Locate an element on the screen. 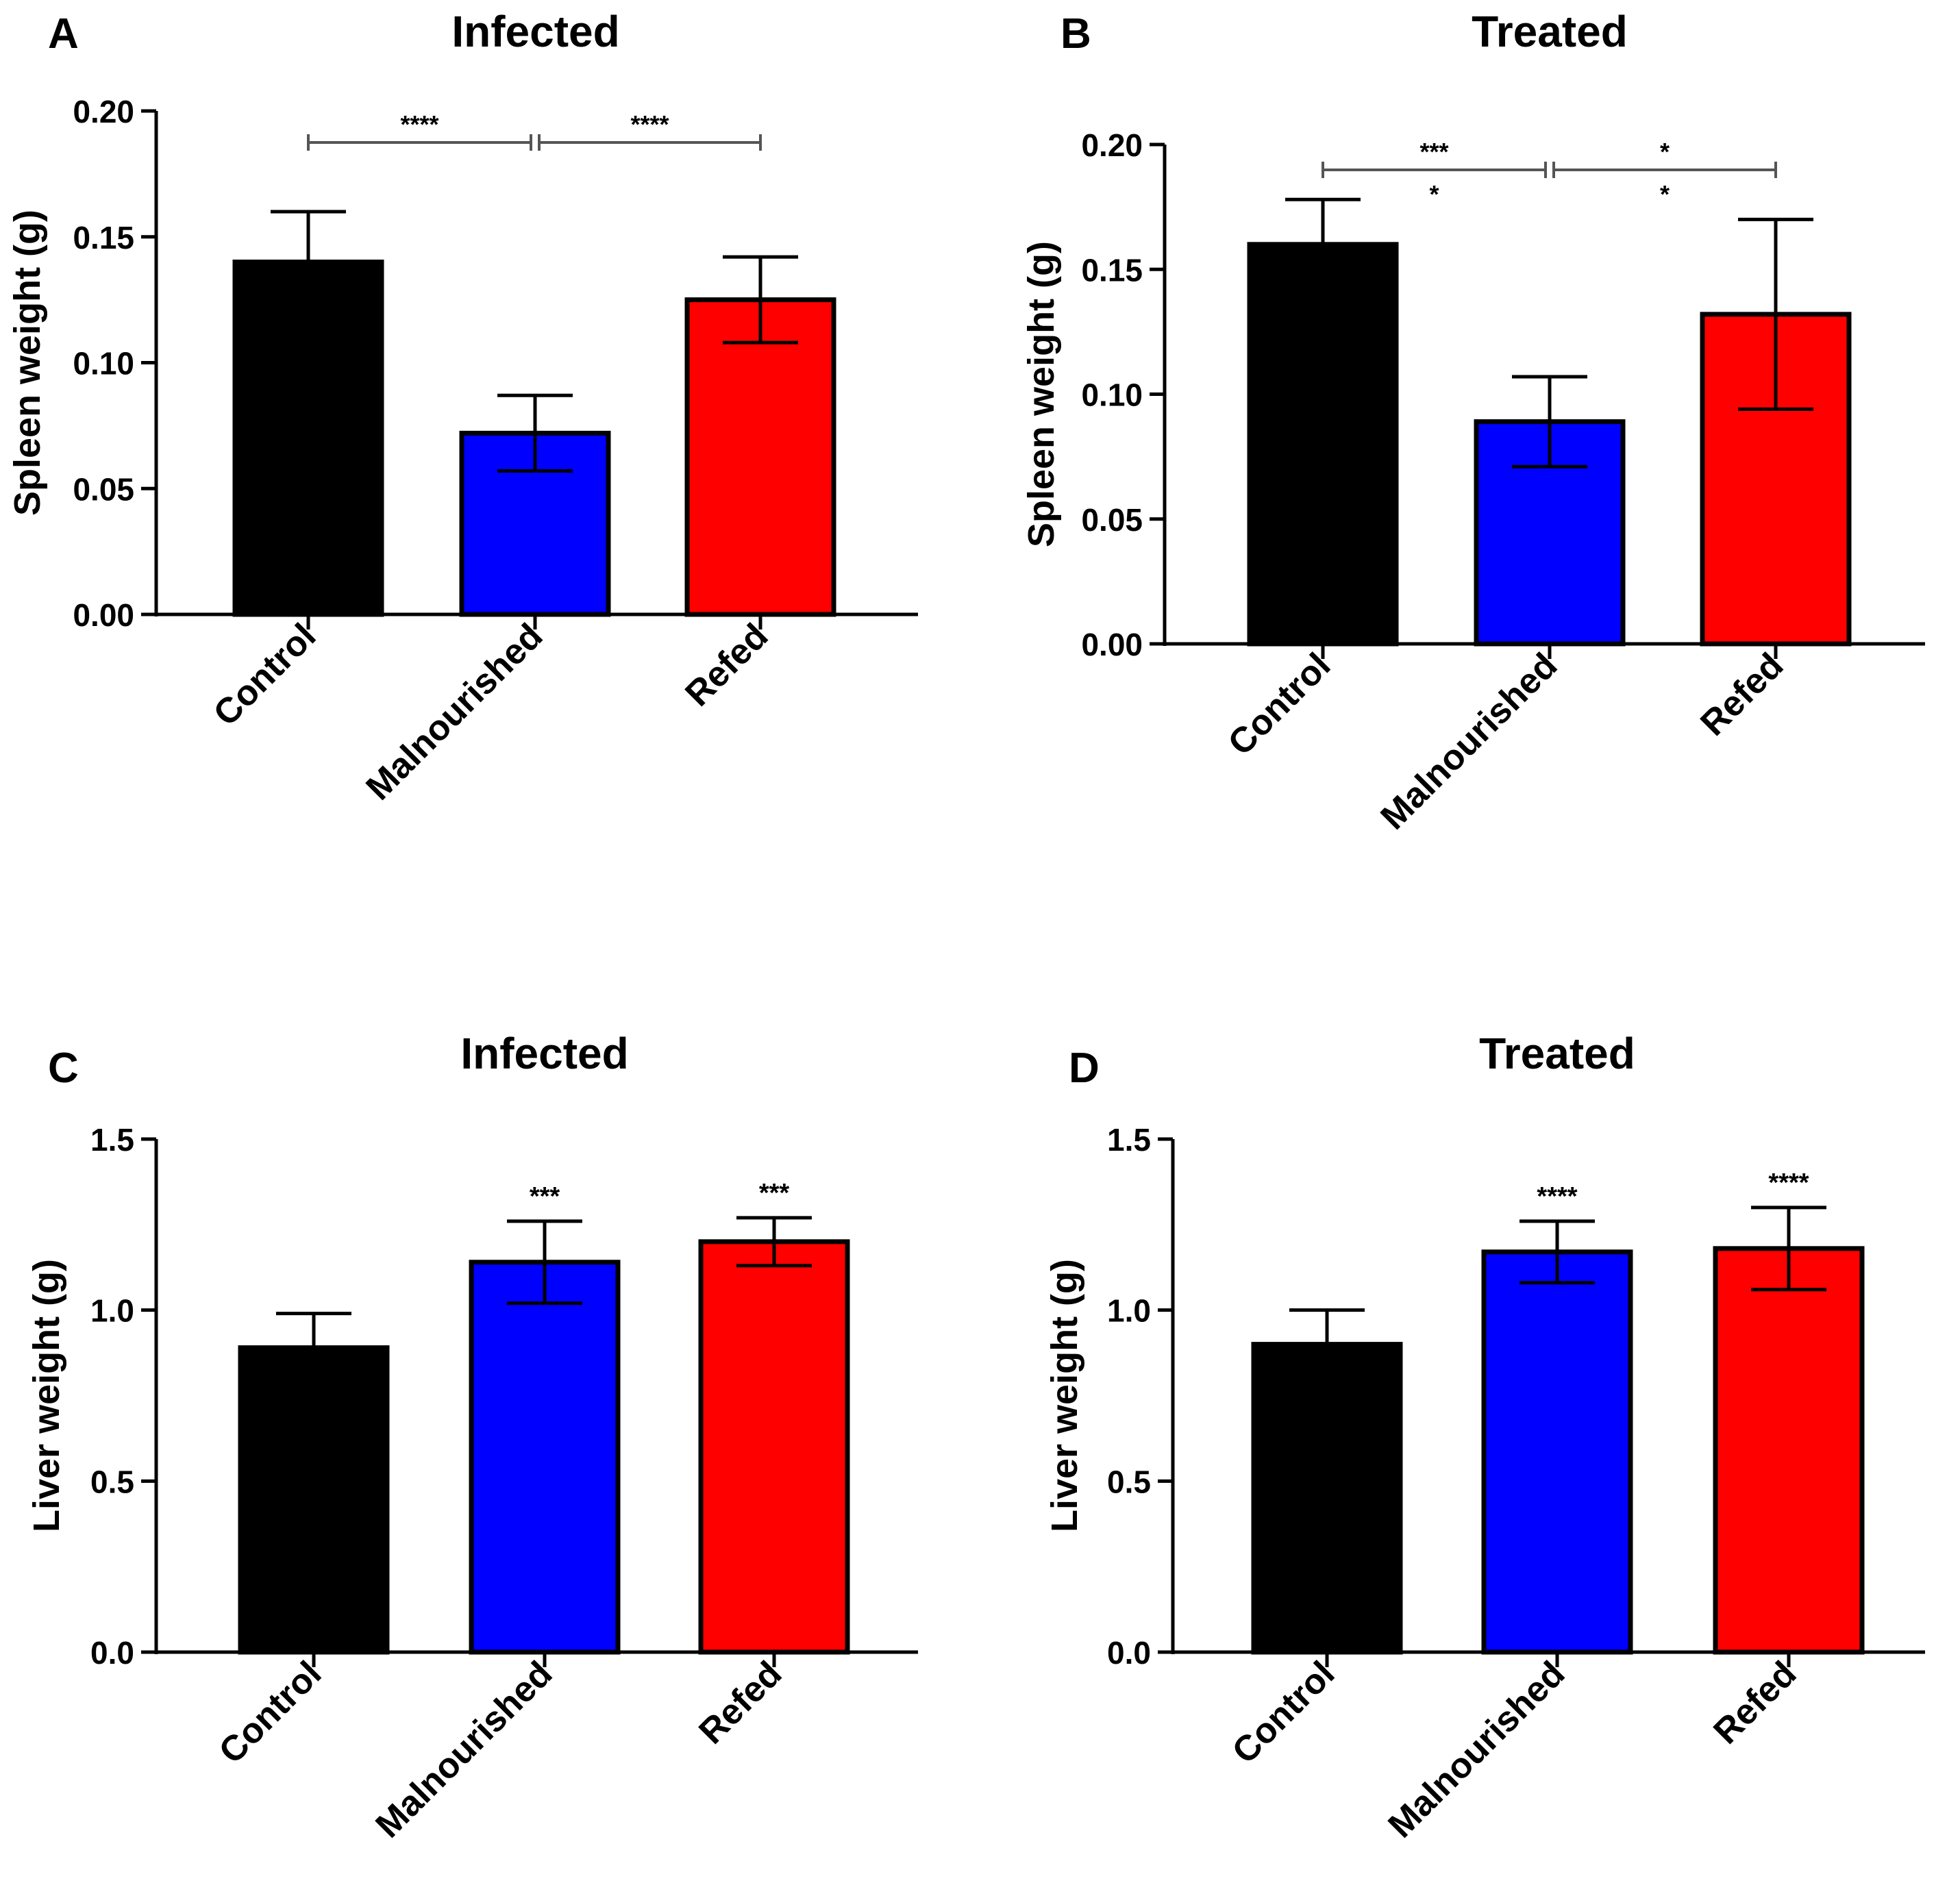 The width and height of the screenshot is (1960, 1885). panel-letter: D is located at coordinates (1085, 1068).